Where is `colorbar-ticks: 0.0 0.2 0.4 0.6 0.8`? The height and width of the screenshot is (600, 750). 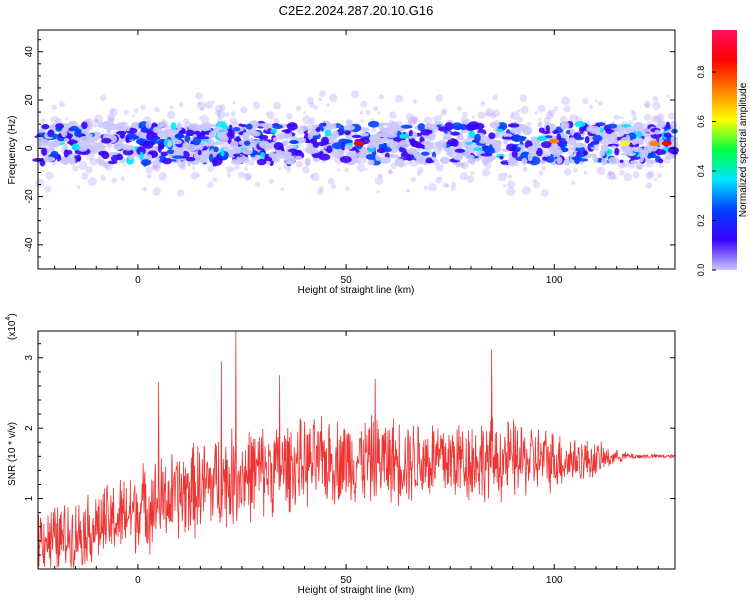
colorbar-ticks: 0.0 0.2 0.4 0.6 0.8 is located at coordinates (706, 171).